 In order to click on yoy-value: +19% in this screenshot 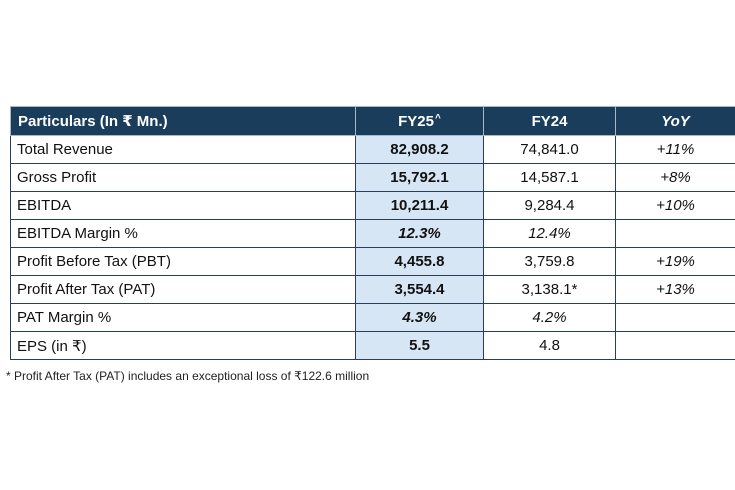, I will do `click(675, 261)`.